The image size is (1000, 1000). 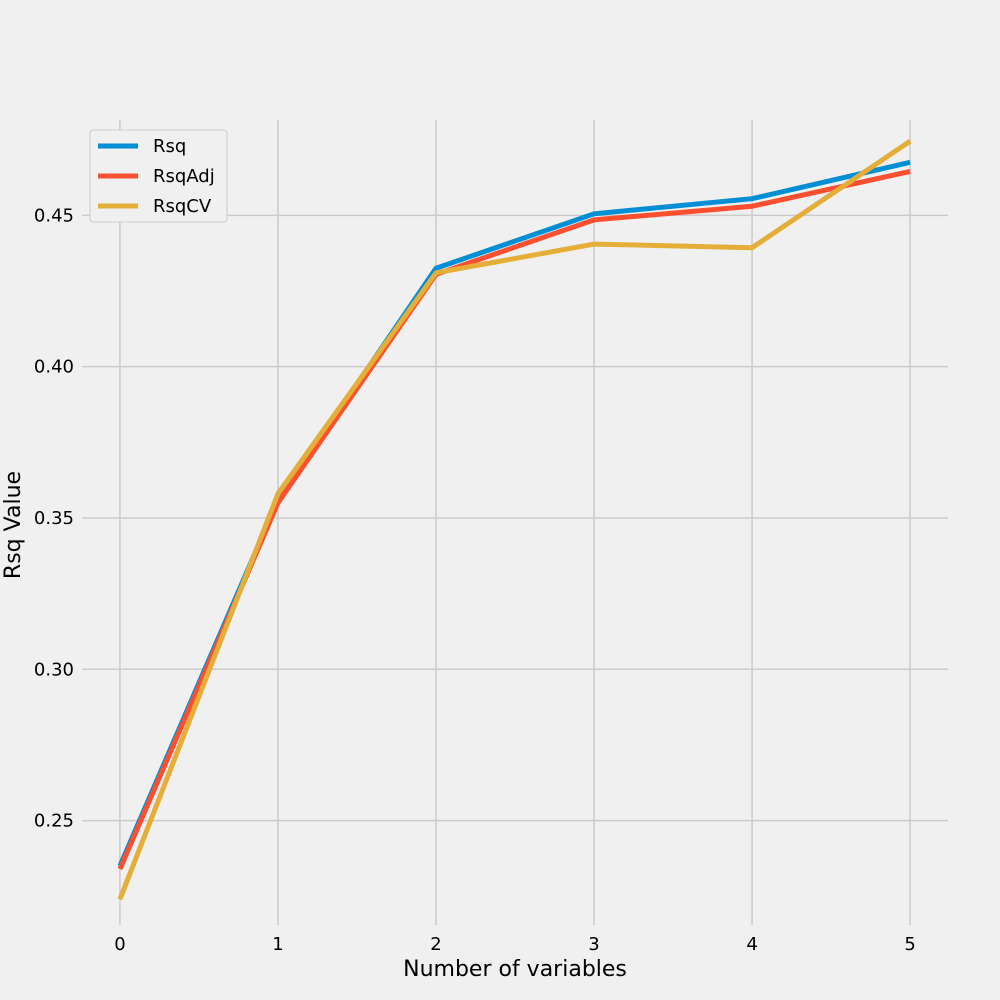 What do you see at coordinates (515, 944) in the screenshot?
I see `x-tick-labels: 0 1 2 3 4 5` at bounding box center [515, 944].